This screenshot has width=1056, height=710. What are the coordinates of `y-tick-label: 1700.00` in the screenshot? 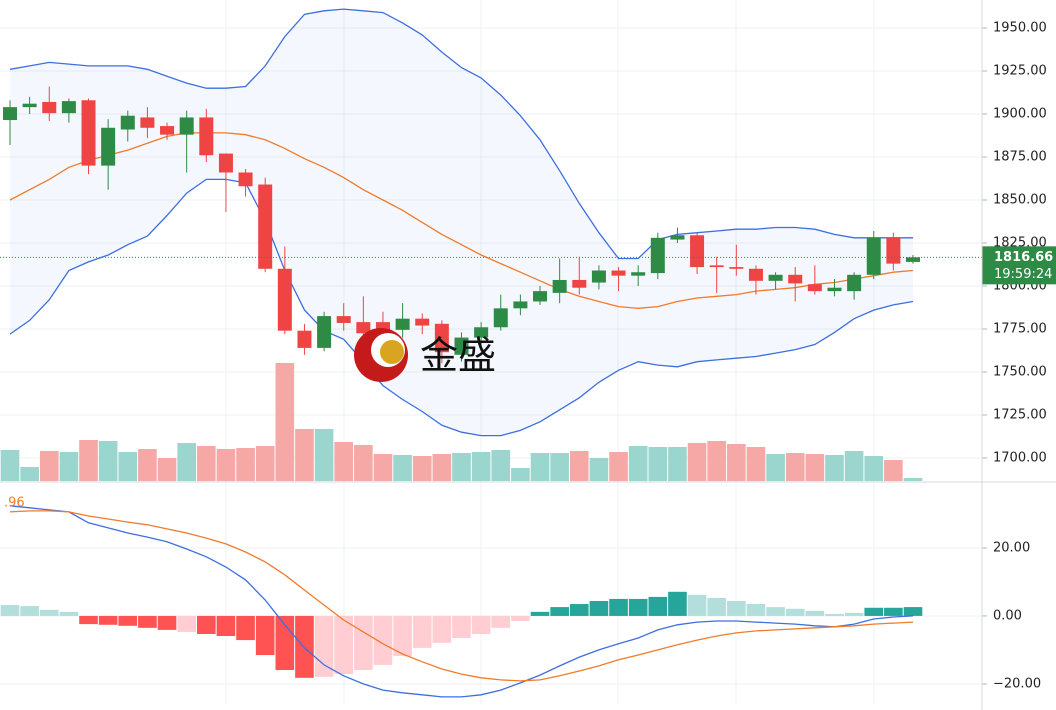 It's located at (1020, 457).